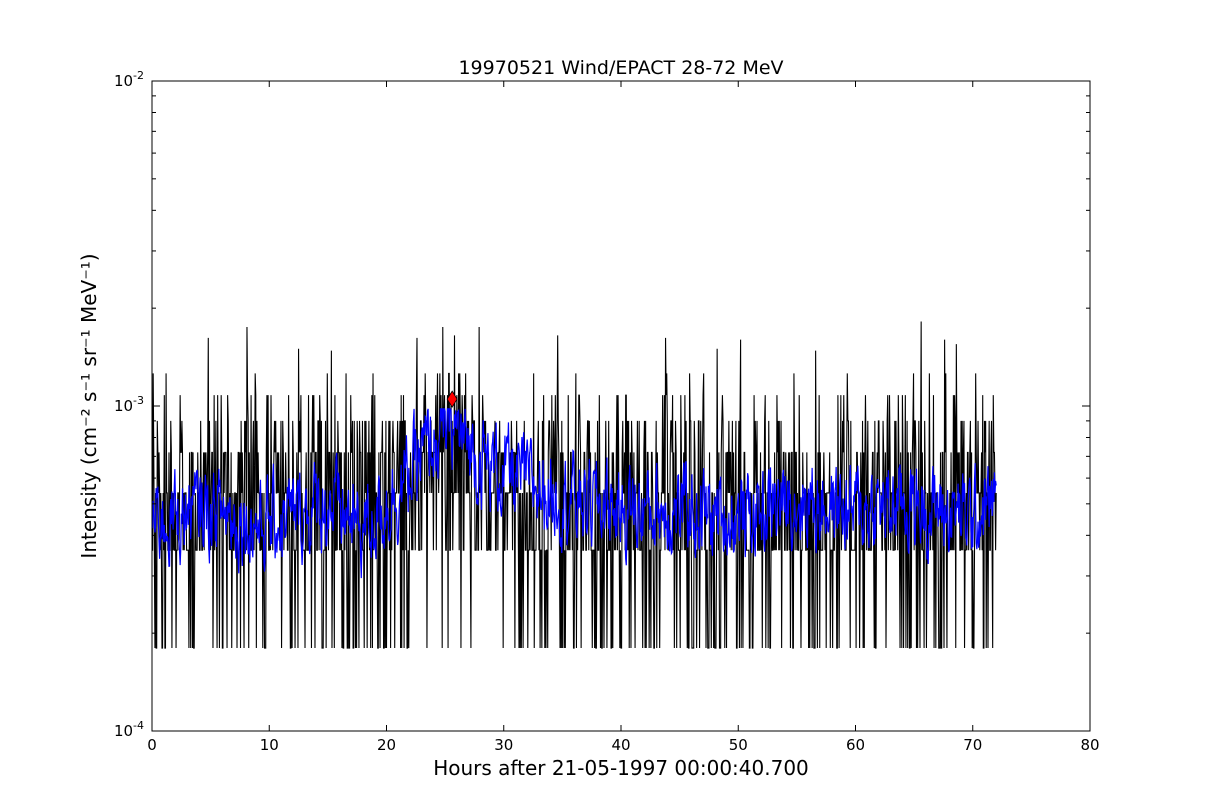  I want to click on x-tick-label: 20, so click(386, 745).